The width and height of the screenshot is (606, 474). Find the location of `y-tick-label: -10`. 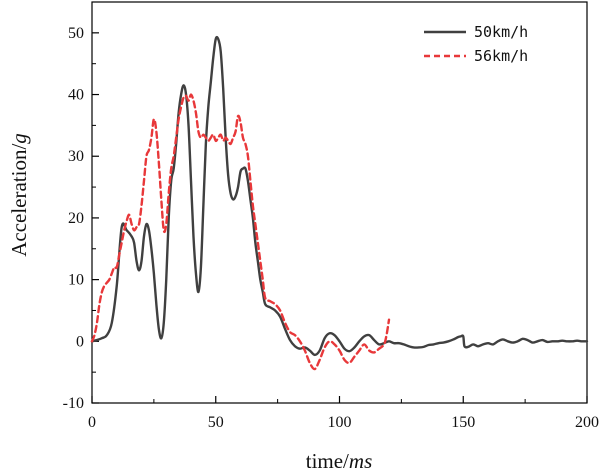

y-tick-label: -10 is located at coordinates (73, 403).